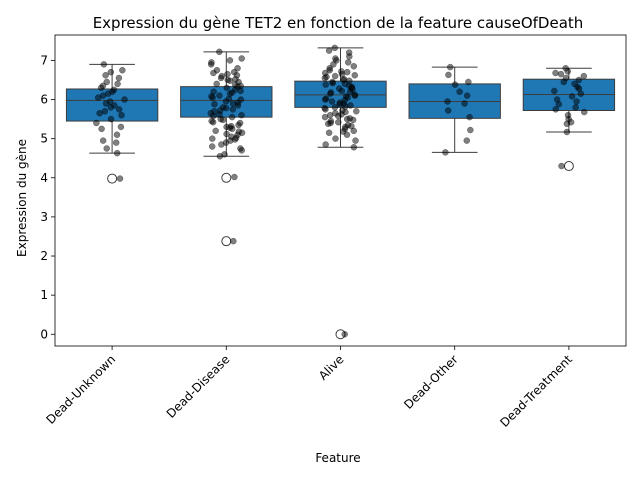  I want to click on y-tick-label: 4, so click(44, 178).